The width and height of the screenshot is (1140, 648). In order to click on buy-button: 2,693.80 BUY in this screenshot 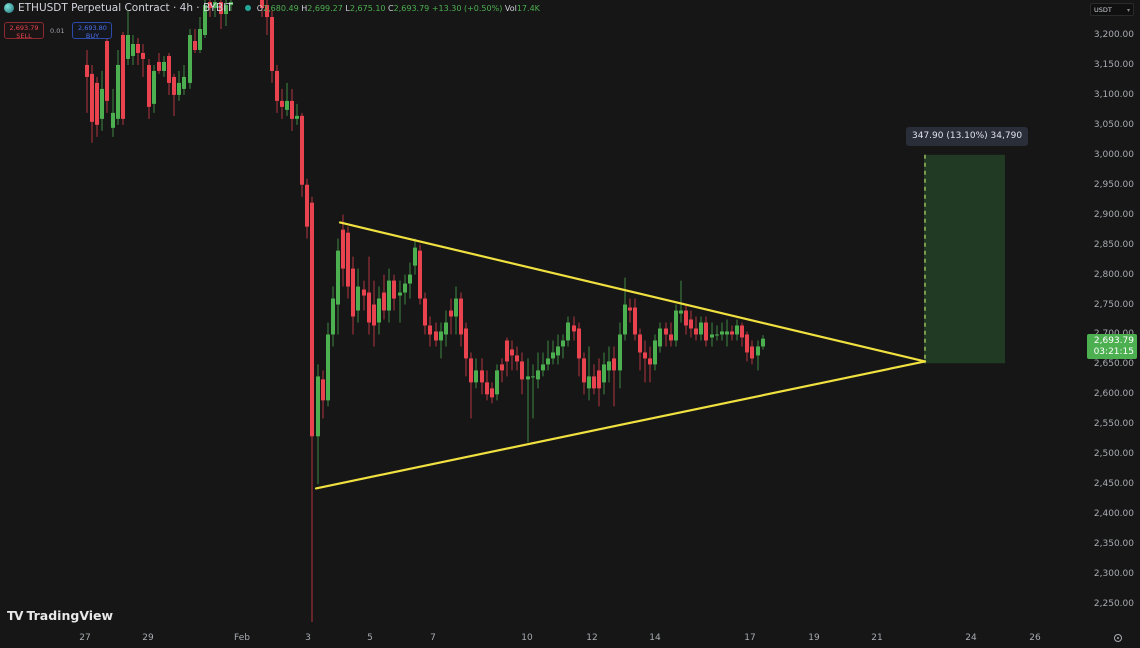, I will do `click(92, 31)`.